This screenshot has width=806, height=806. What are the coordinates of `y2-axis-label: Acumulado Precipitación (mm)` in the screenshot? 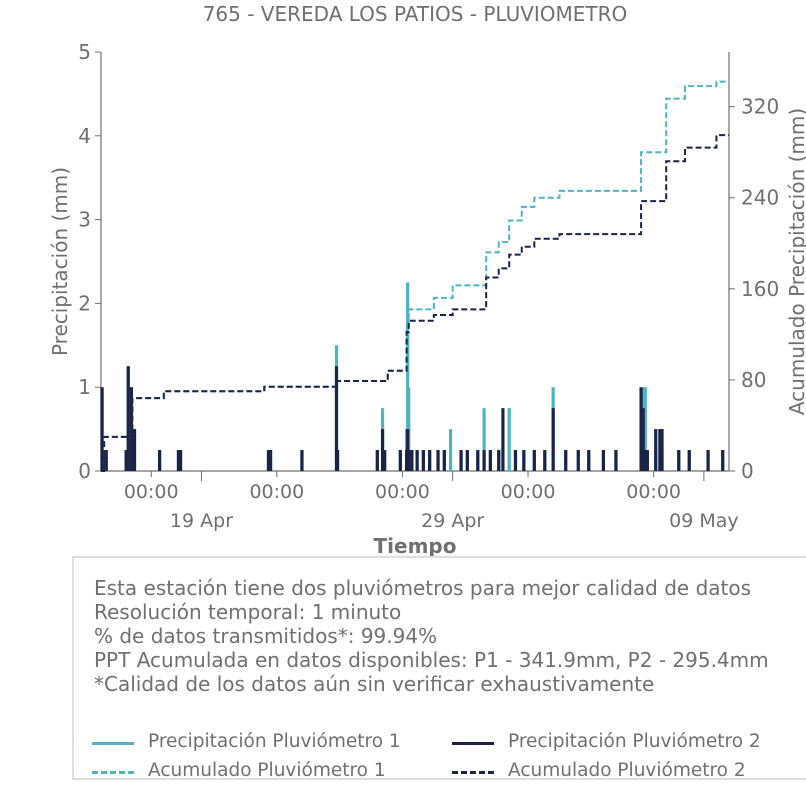 It's located at (795, 261).